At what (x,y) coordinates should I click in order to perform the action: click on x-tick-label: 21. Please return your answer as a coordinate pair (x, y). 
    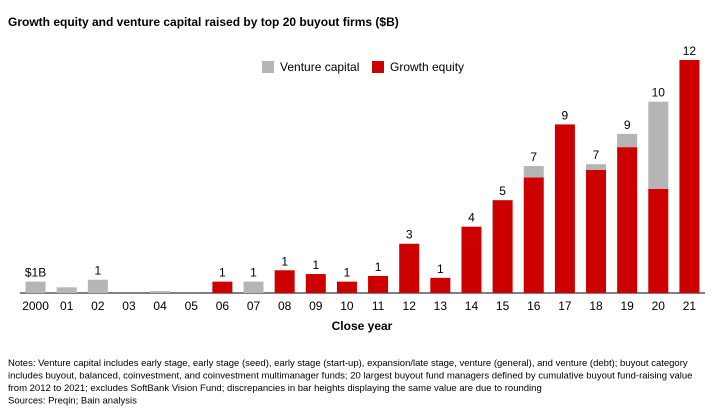
    Looking at the image, I should click on (690, 306).